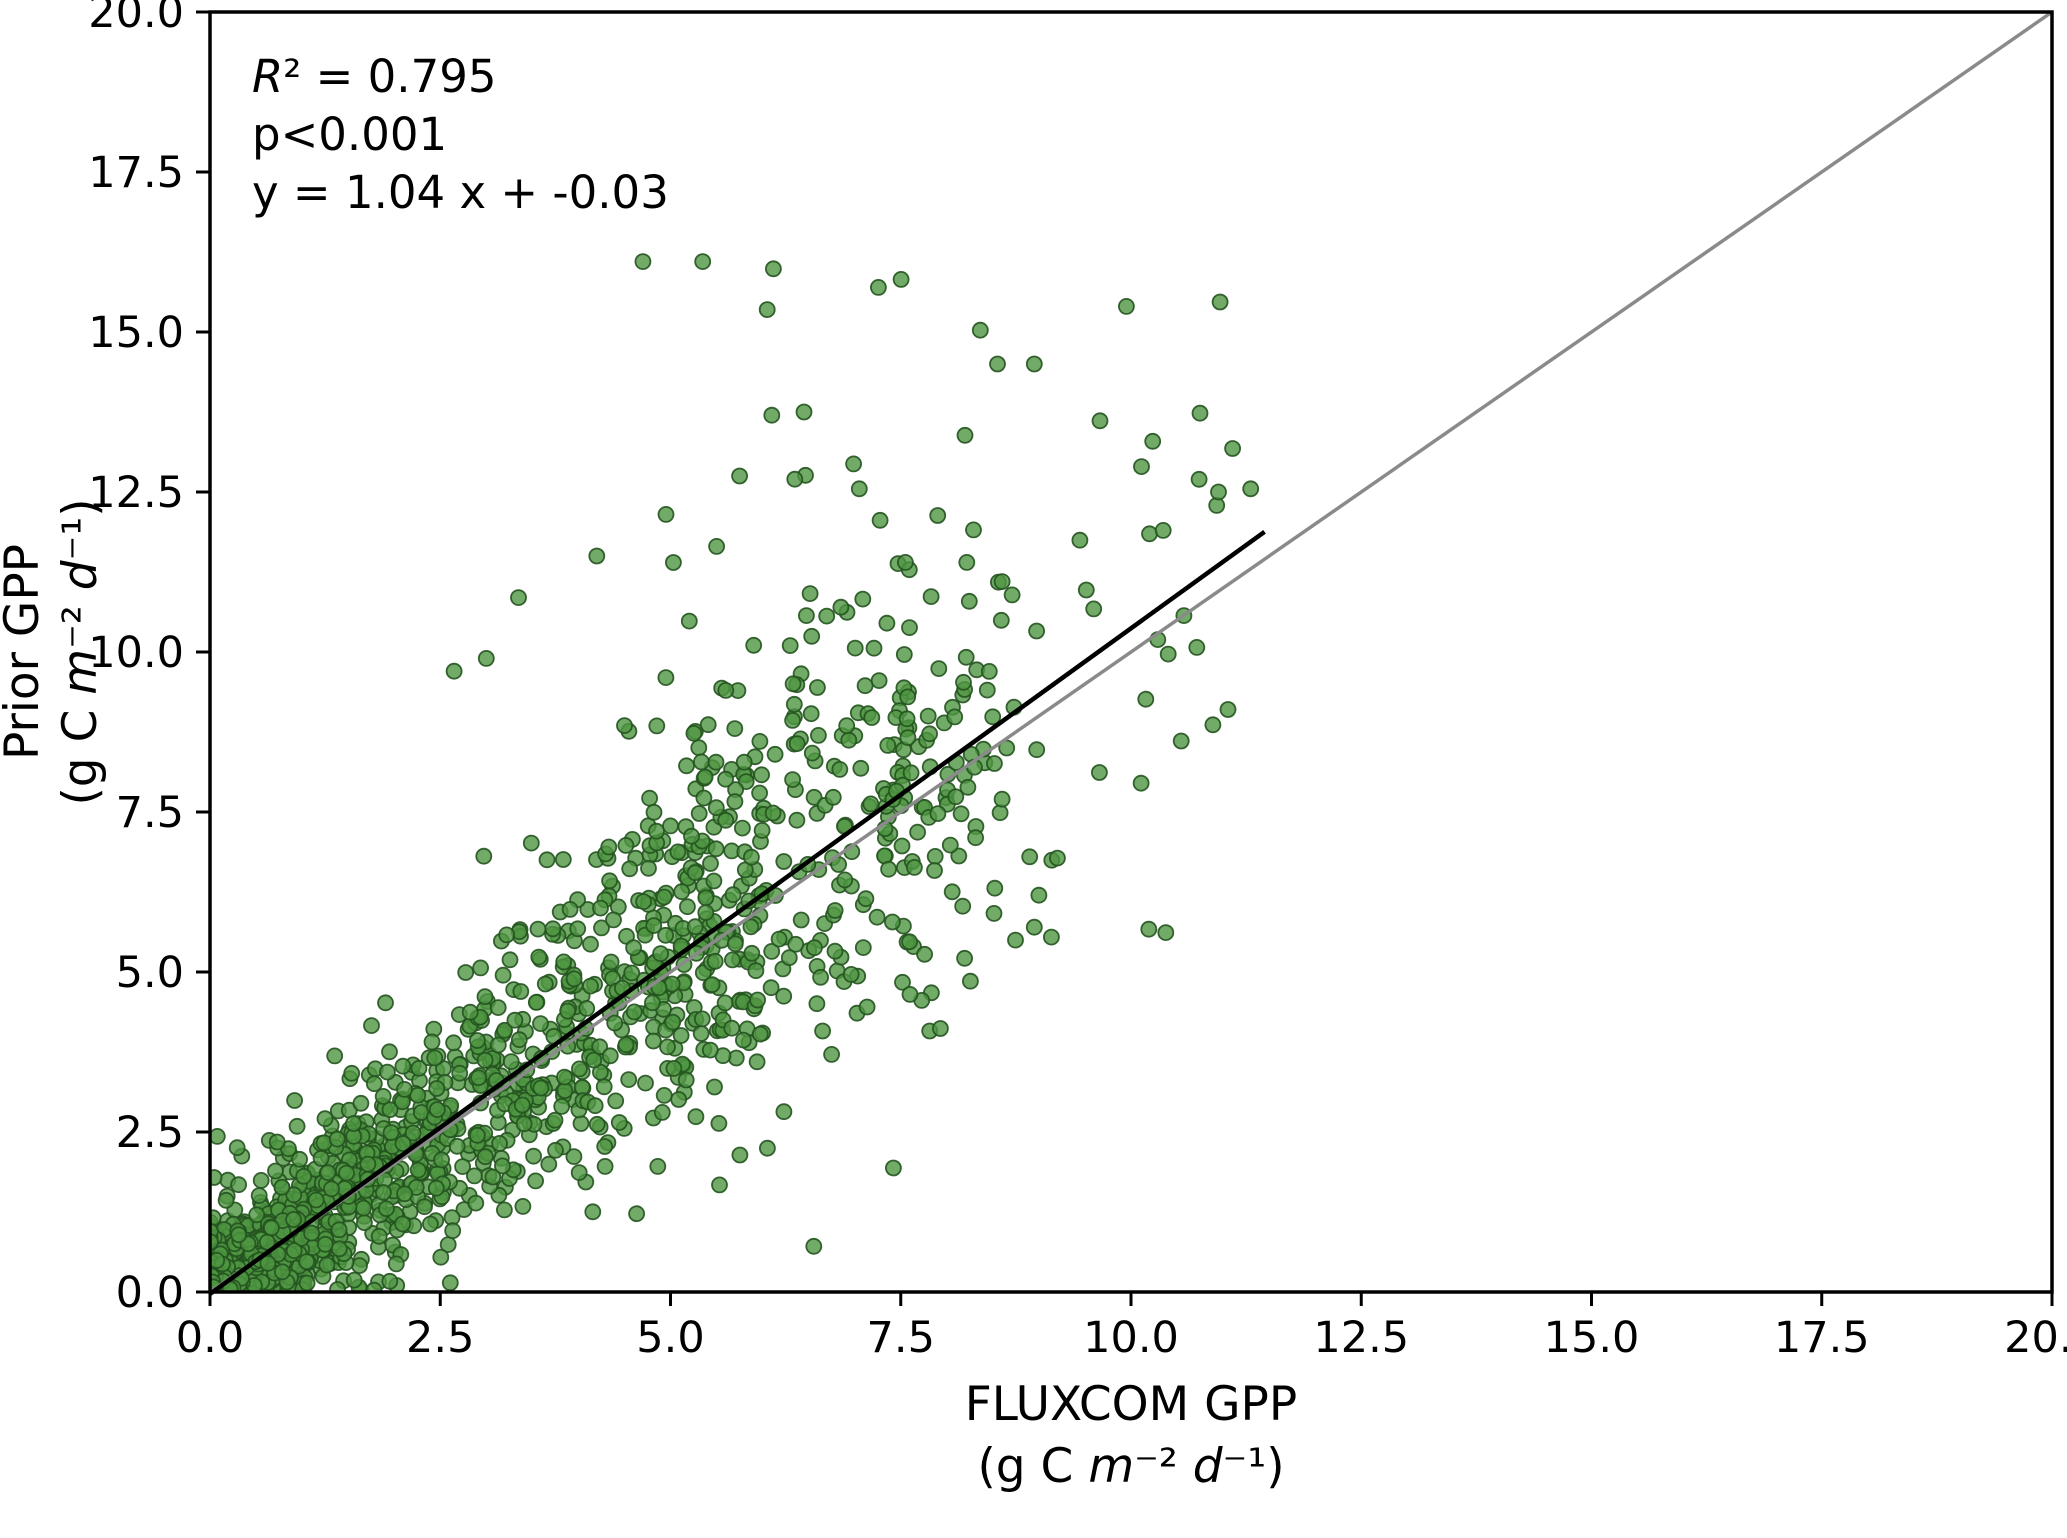 The image size is (2067, 1538). What do you see at coordinates (136, 333) in the screenshot?
I see `y-tick-label: 15.0` at bounding box center [136, 333].